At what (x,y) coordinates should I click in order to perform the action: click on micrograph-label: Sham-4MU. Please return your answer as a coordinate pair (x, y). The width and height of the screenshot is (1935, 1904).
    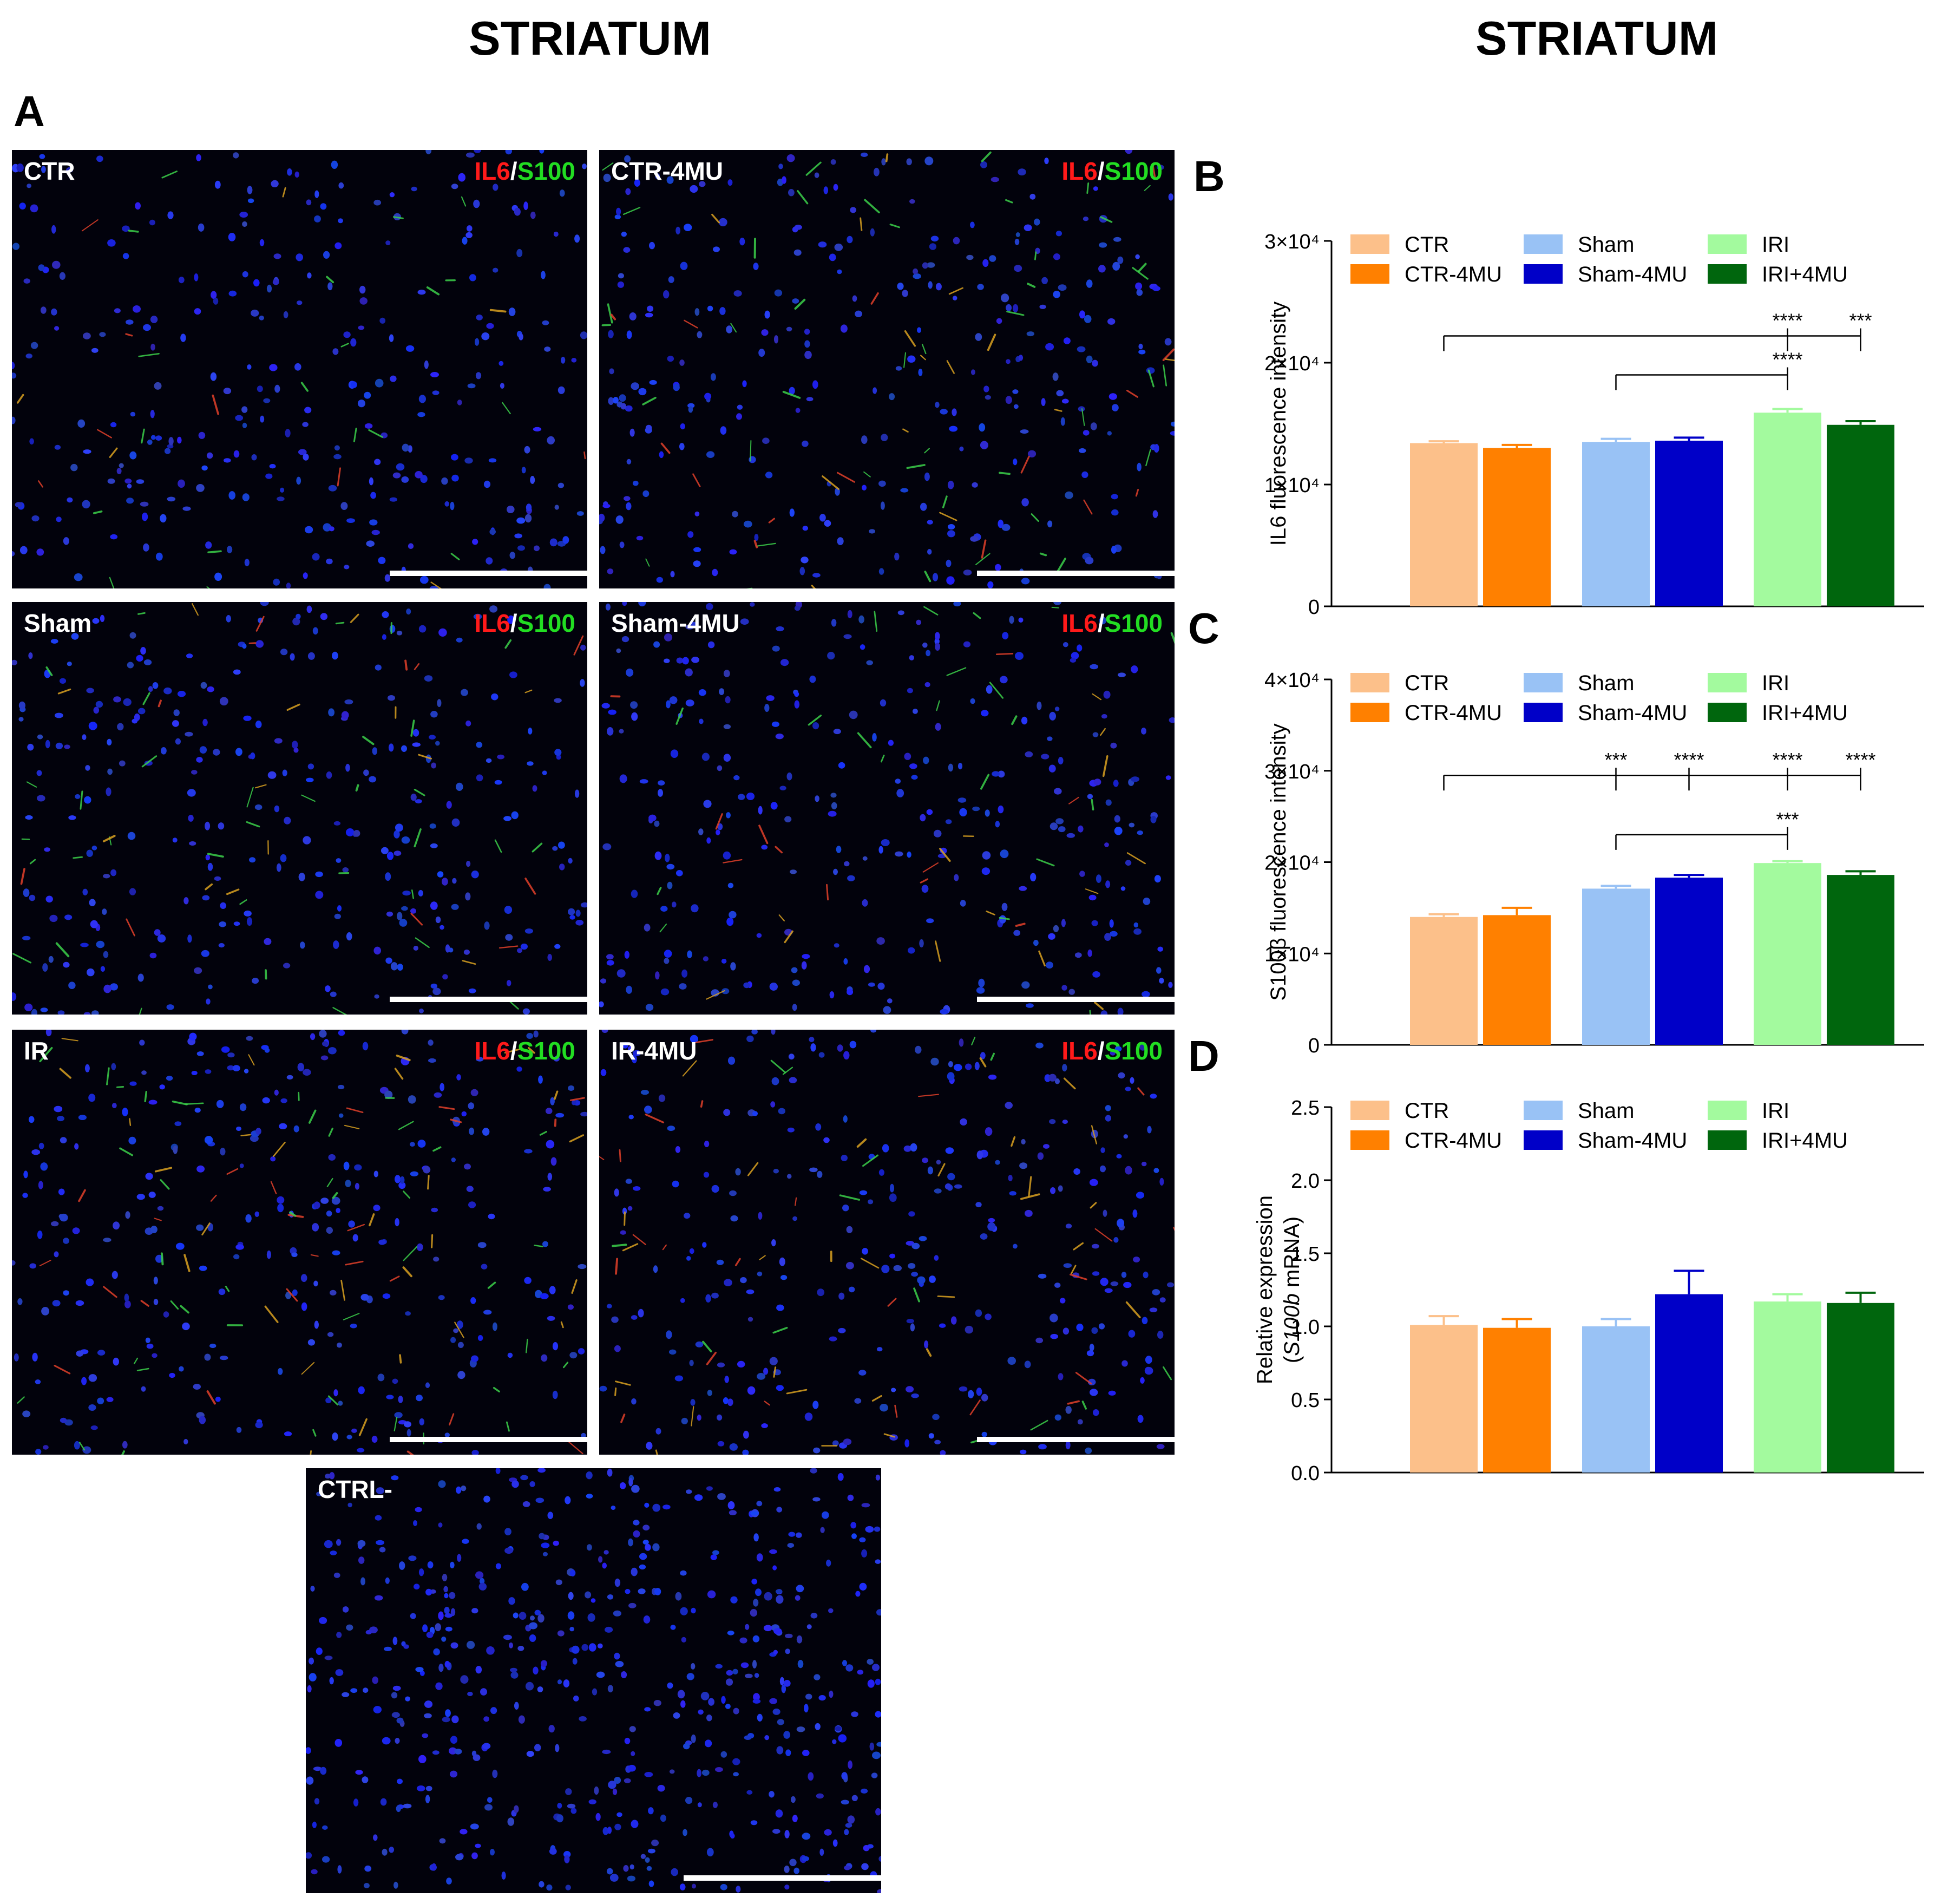
    Looking at the image, I should click on (676, 623).